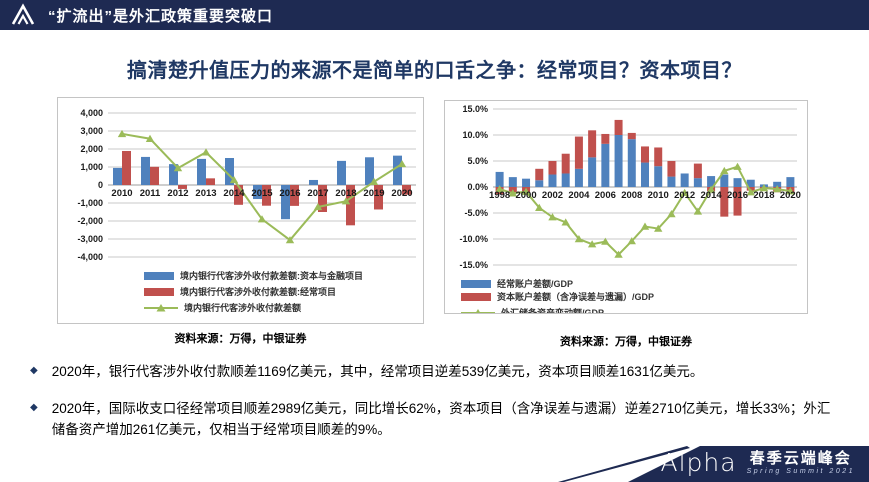 Image resolution: width=869 pixels, height=482 pixels. Describe the element at coordinates (473, 239) in the screenshot. I see `y-tick-label: -10.0%` at that location.